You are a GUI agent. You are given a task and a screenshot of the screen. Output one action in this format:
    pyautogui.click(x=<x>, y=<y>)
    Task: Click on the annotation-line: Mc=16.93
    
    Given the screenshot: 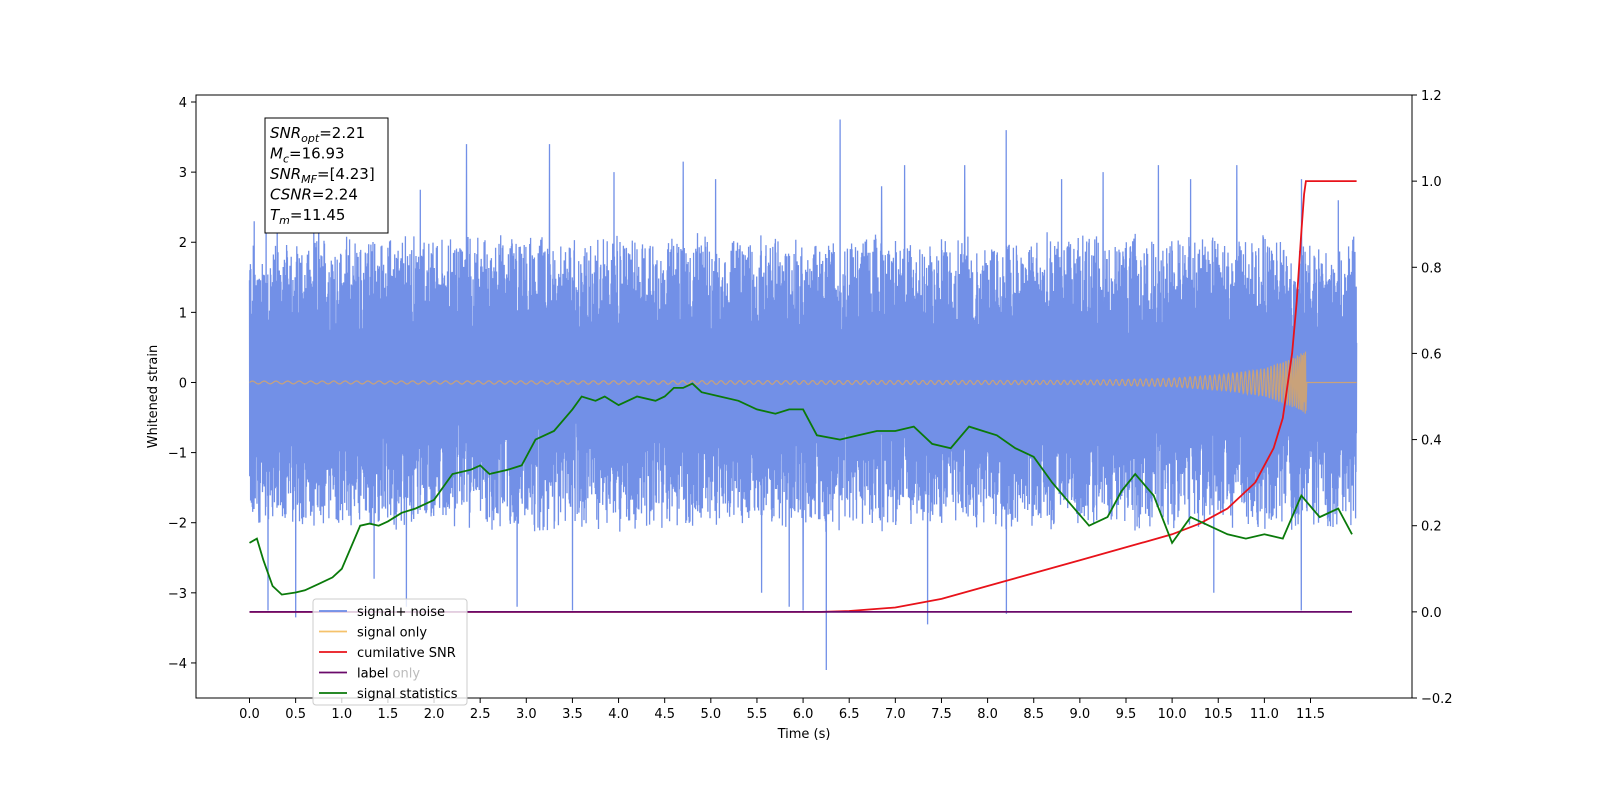 What is the action you would take?
    pyautogui.click(x=307, y=155)
    